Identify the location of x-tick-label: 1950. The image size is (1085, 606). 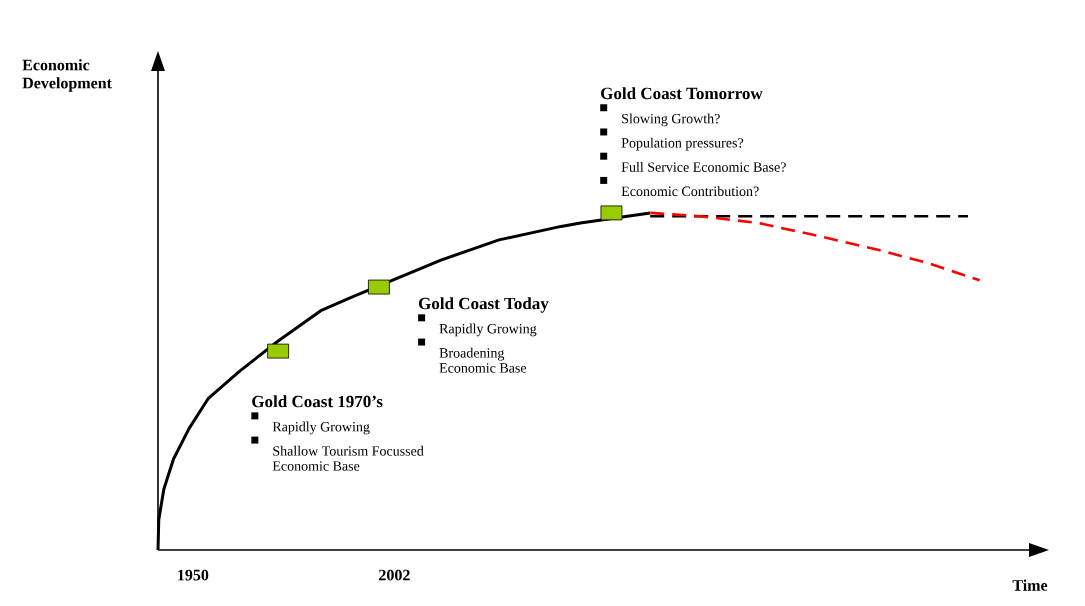
(193, 575).